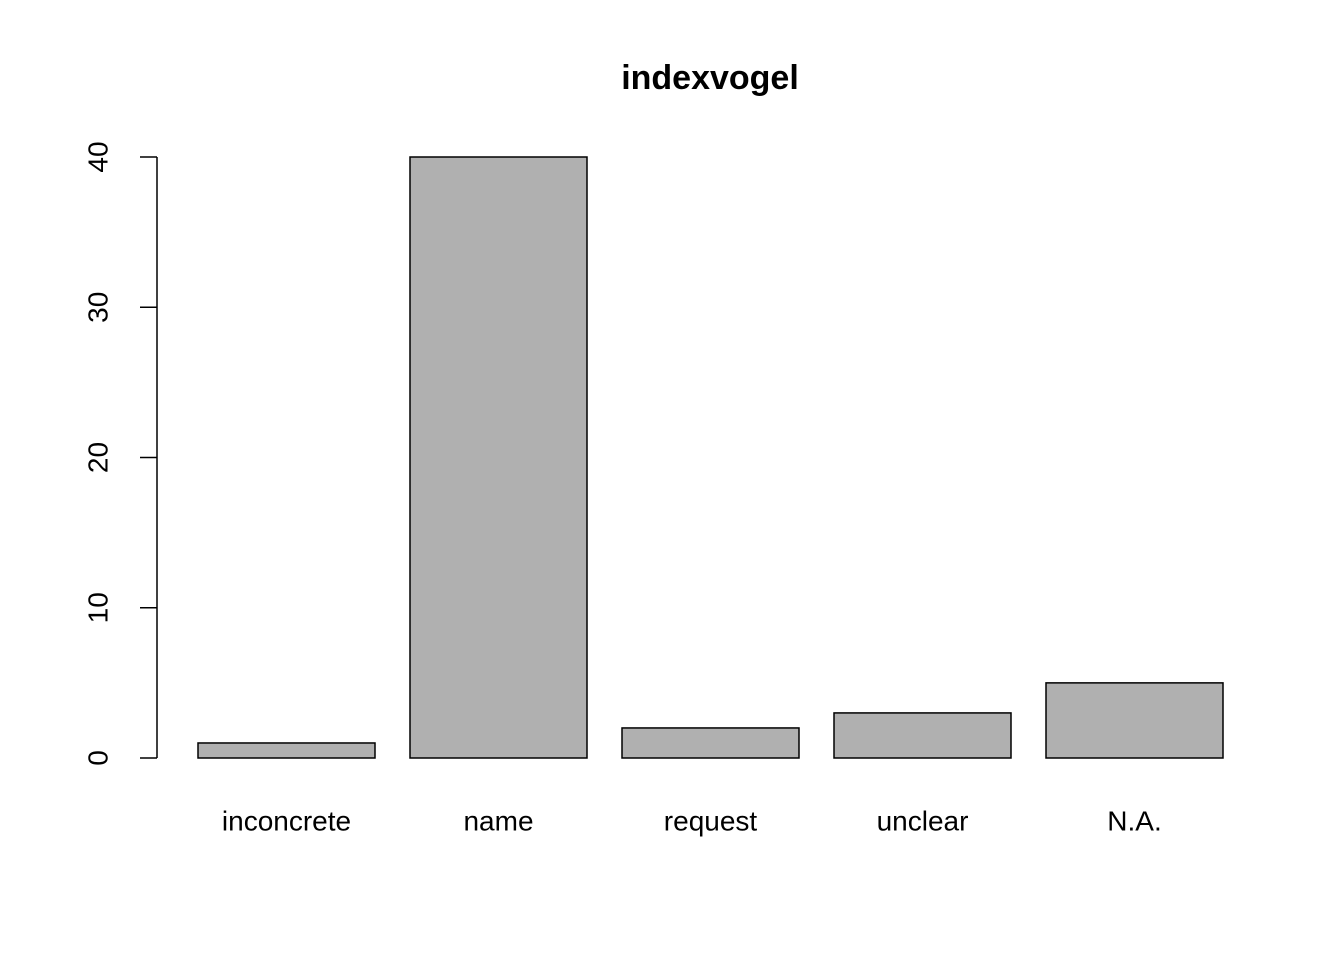  Describe the element at coordinates (1134, 820) in the screenshot. I see `x-tick-label: N.A.` at that location.